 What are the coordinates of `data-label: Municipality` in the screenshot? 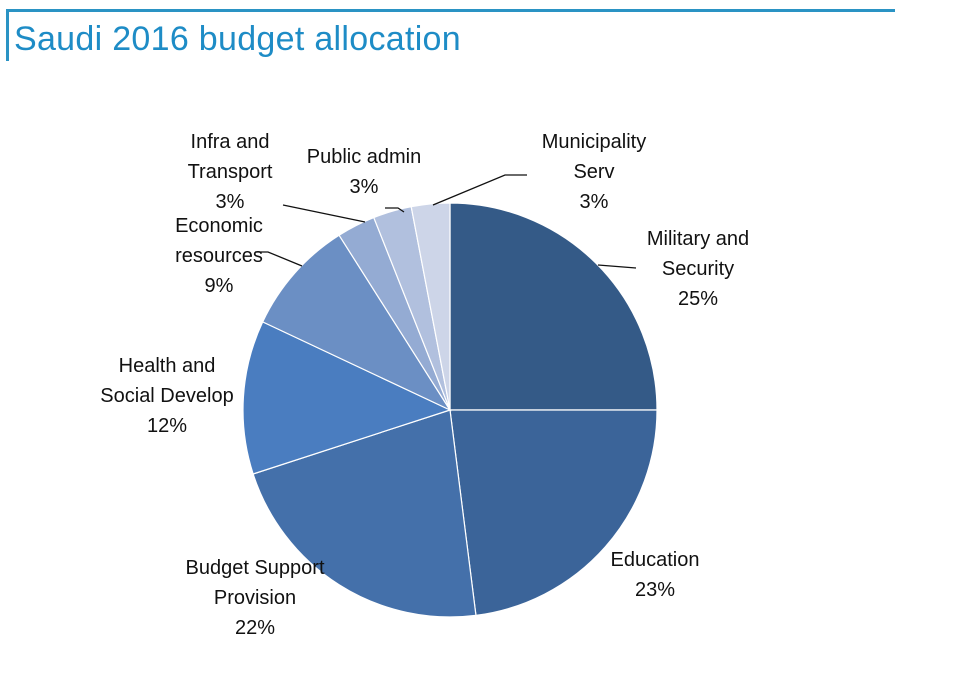 It's located at (594, 142).